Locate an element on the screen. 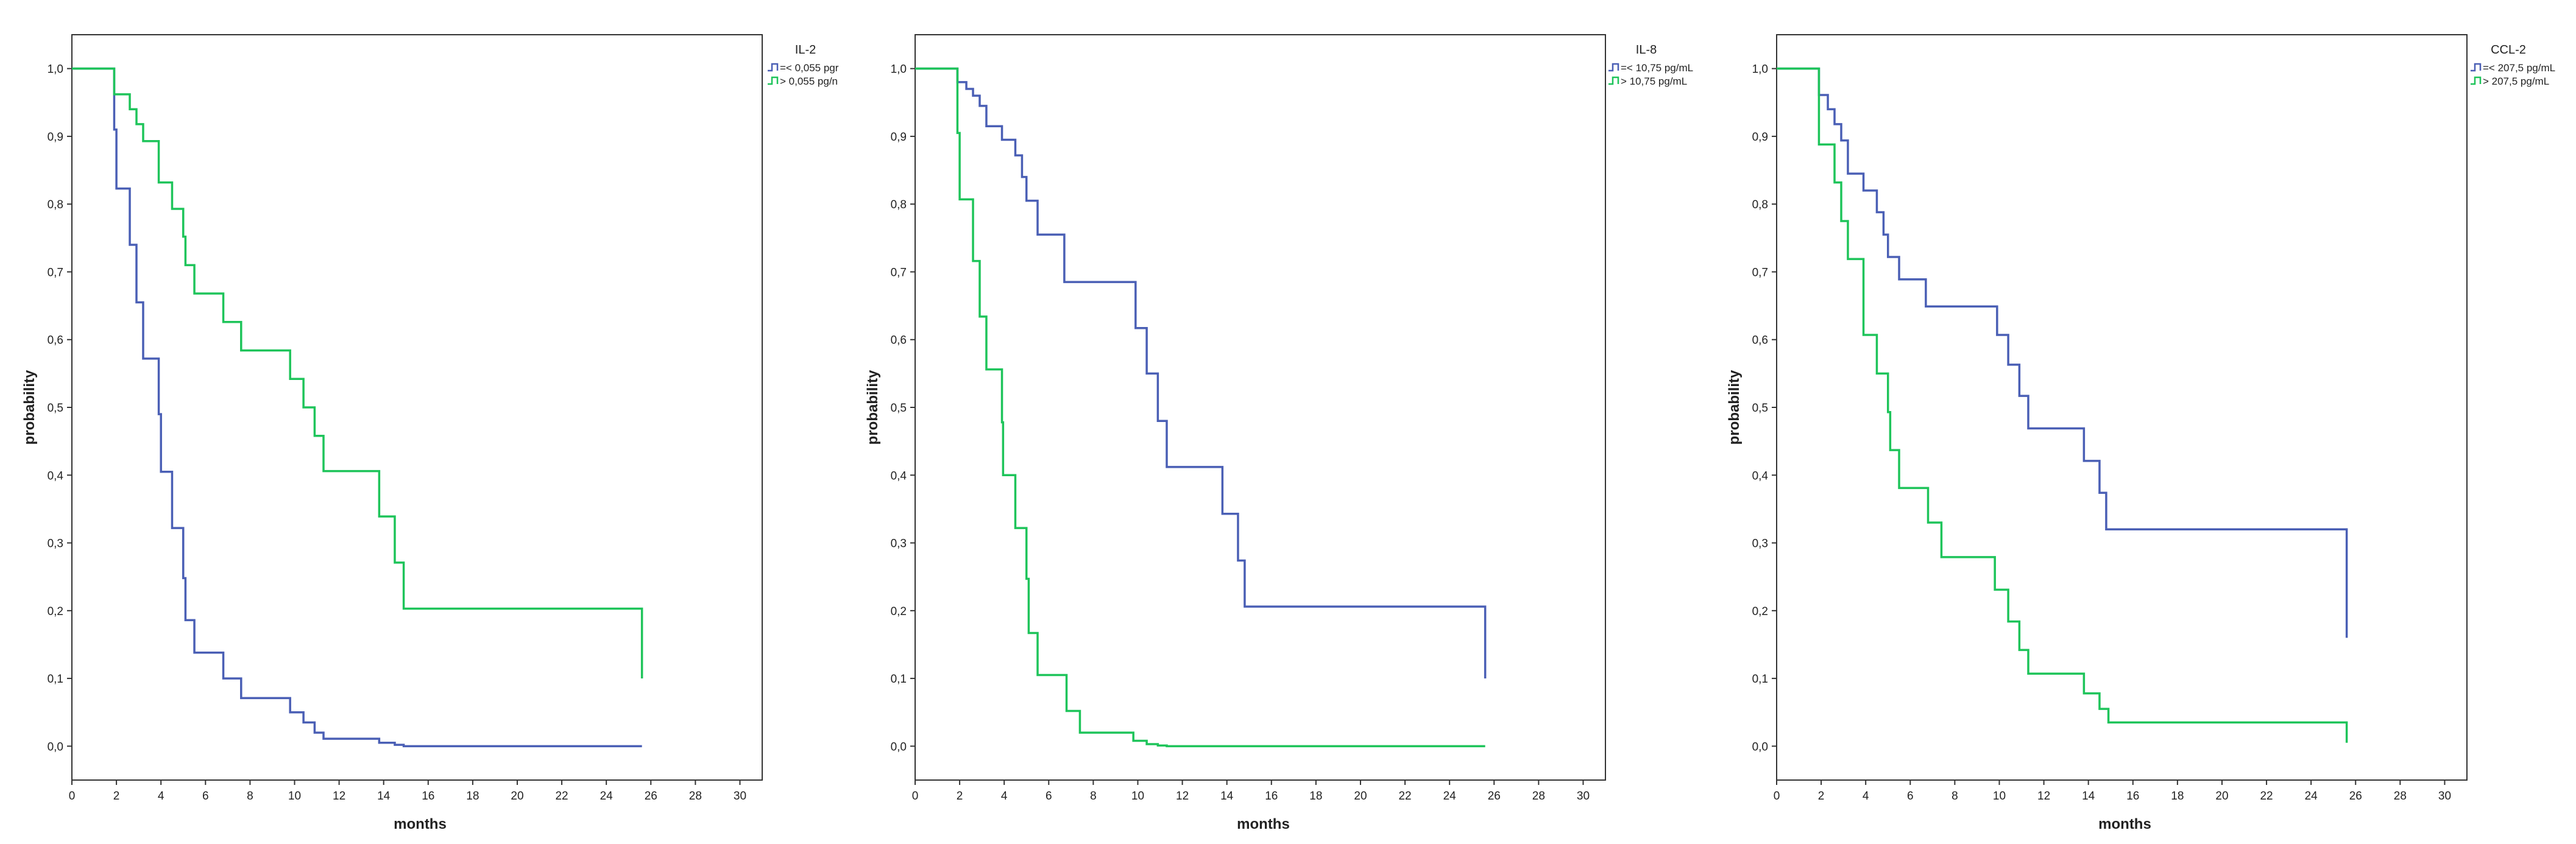 The image size is (2576, 844). survival-curve-low is located at coordinates (2062, 352).